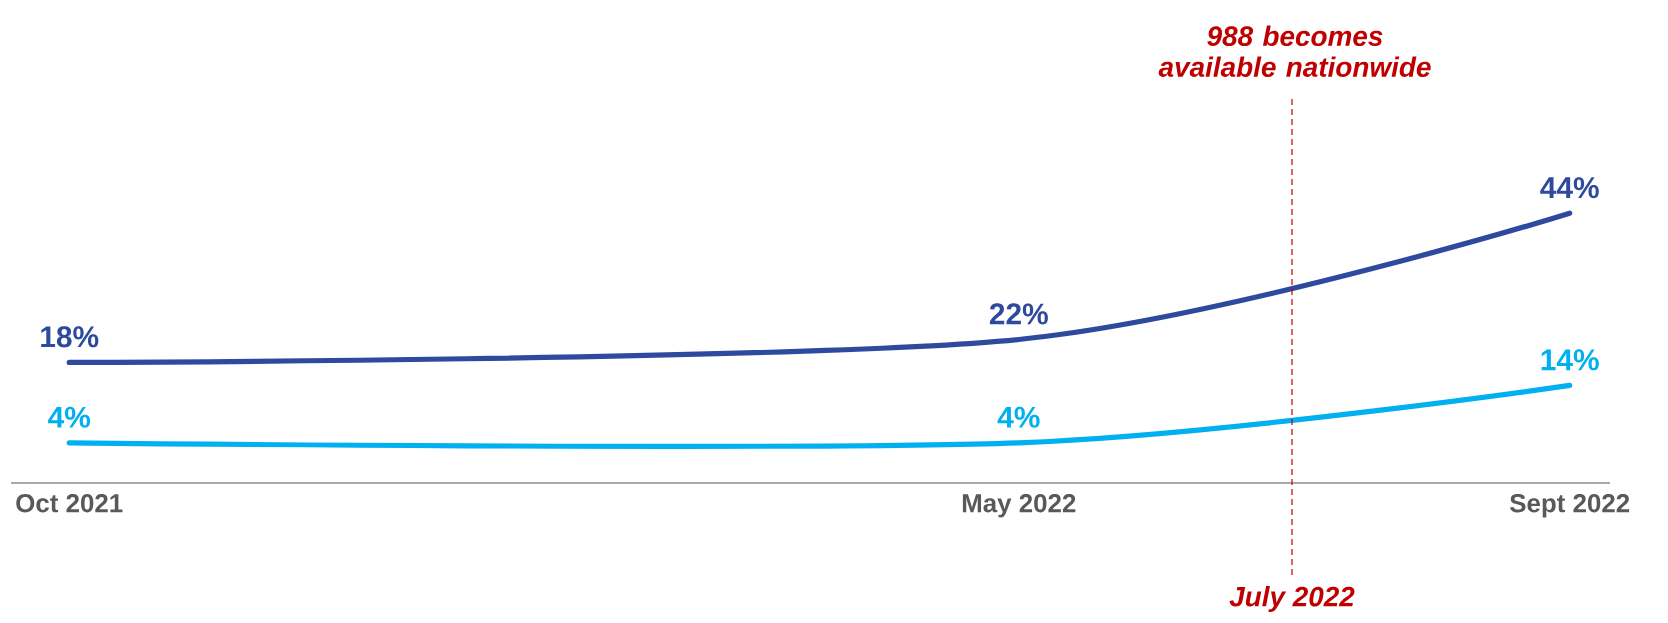  What do you see at coordinates (1569, 188) in the screenshot?
I see `data-label: 44%` at bounding box center [1569, 188].